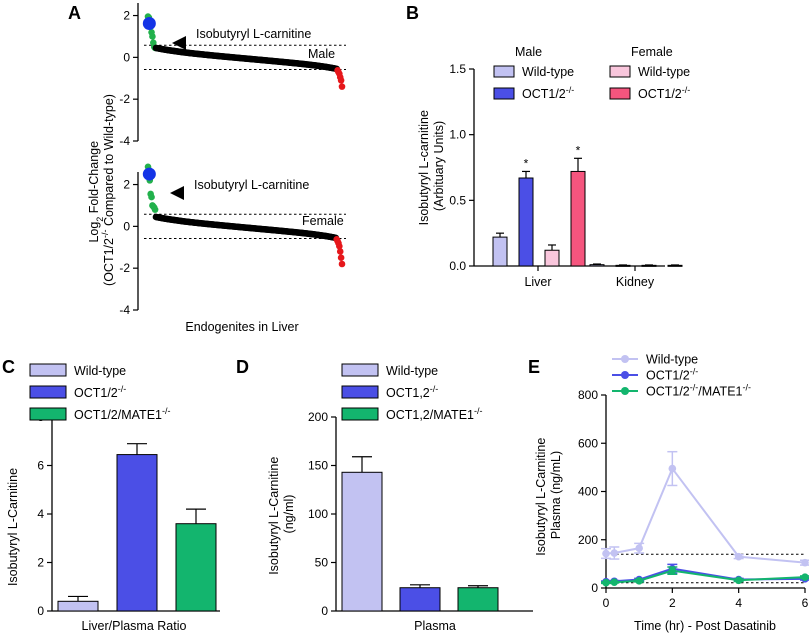 Image resolution: width=809 pixels, height=635 pixels. Describe the element at coordinates (594, 588) in the screenshot. I see `e-y-tick-label: 0` at that location.